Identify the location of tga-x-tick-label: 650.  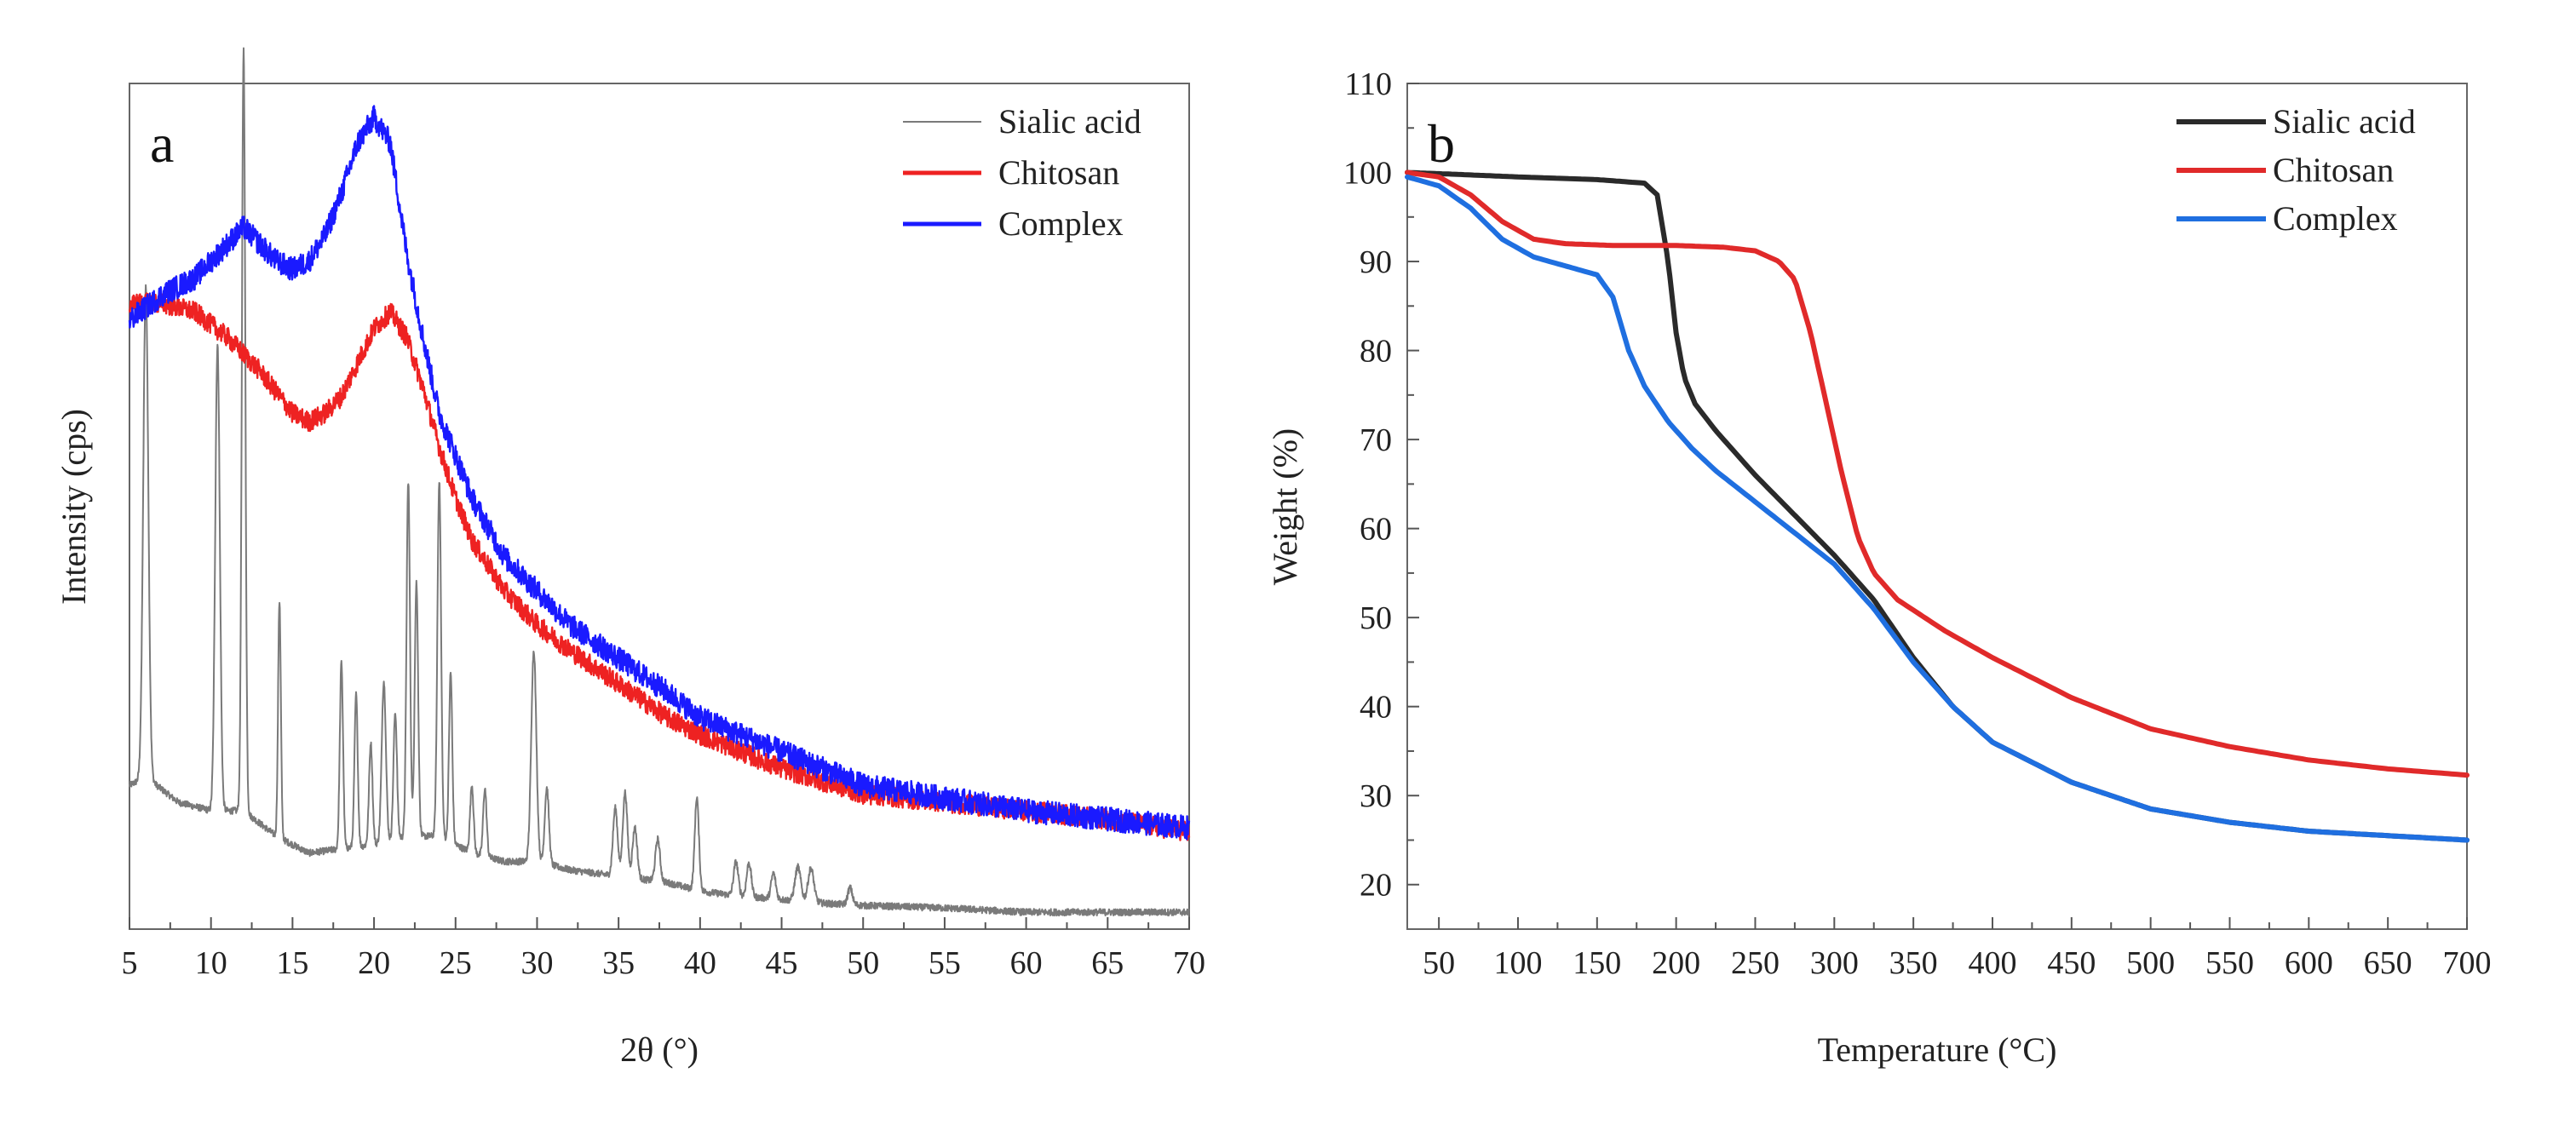
(2388, 963).